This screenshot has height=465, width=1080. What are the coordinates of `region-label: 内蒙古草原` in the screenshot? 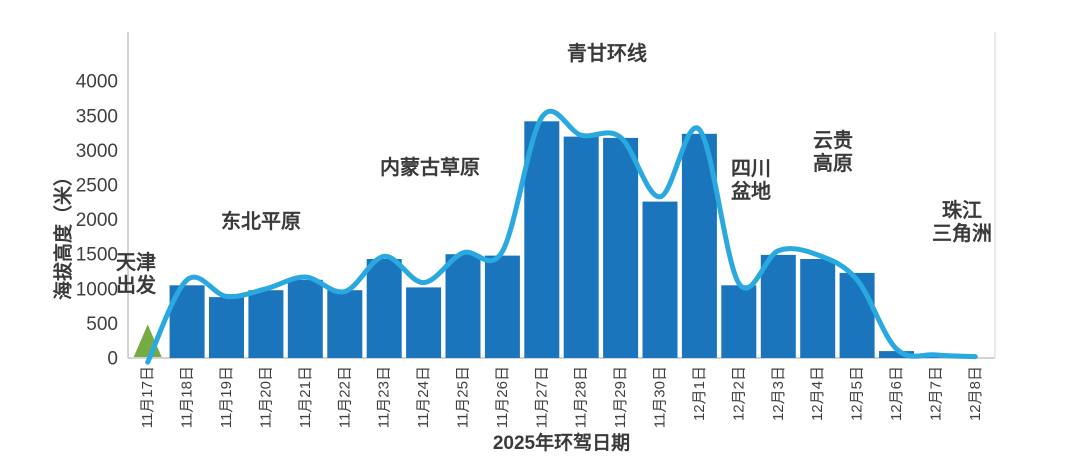 It's located at (430, 168).